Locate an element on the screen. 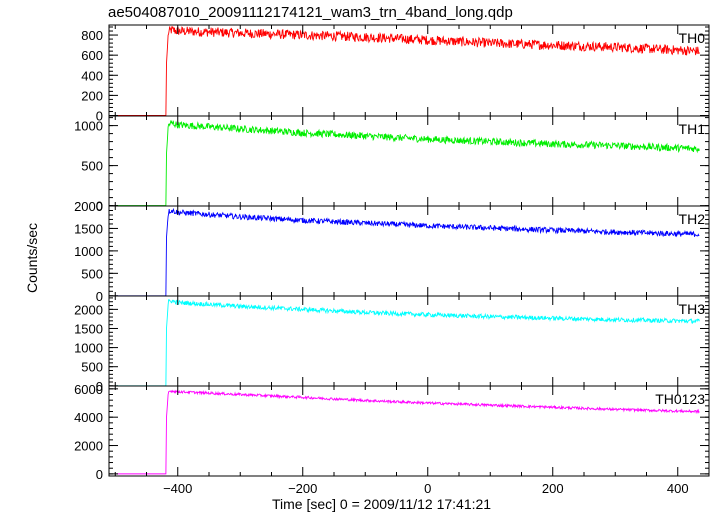  x-tick-label: 0 is located at coordinates (427, 488).